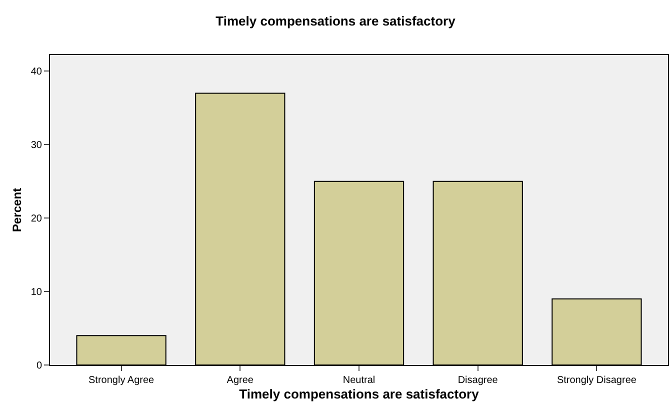 This screenshot has height=409, width=671. What do you see at coordinates (36, 72) in the screenshot?
I see `y-tick-label: 40` at bounding box center [36, 72].